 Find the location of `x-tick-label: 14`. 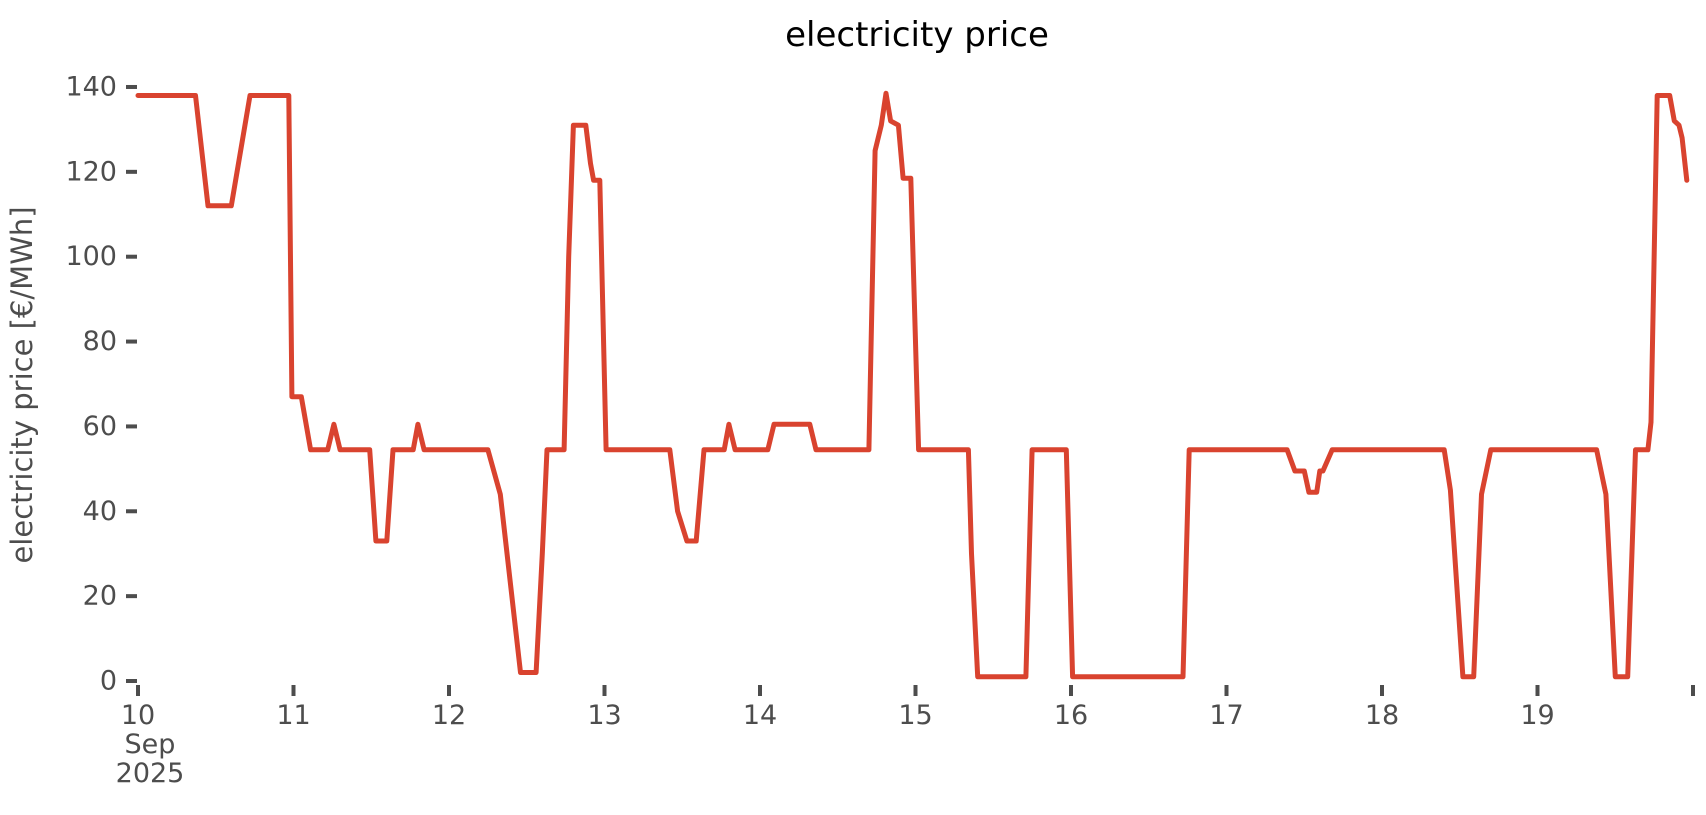

x-tick-label: 14 is located at coordinates (760, 715).